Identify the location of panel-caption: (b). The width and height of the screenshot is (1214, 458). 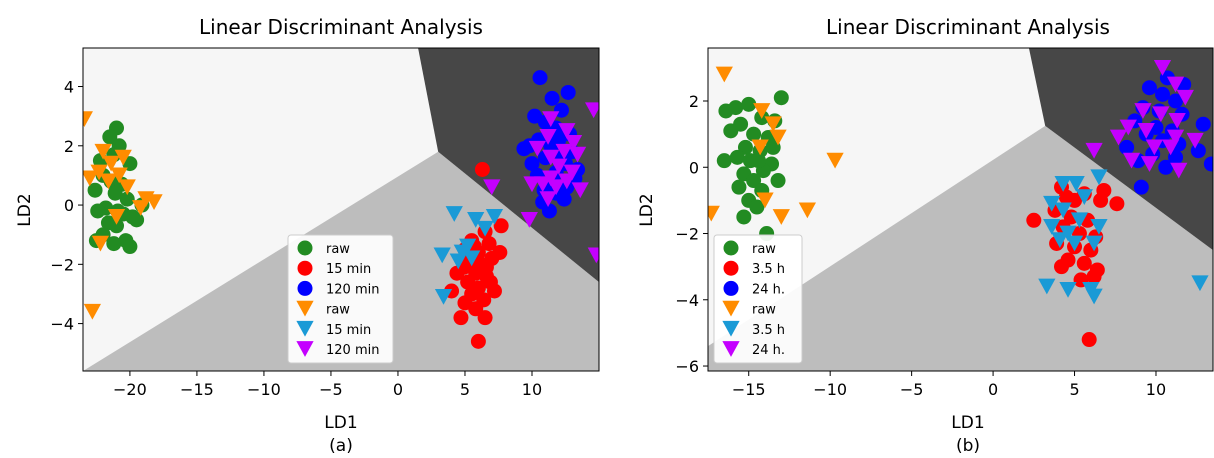
(968, 446).